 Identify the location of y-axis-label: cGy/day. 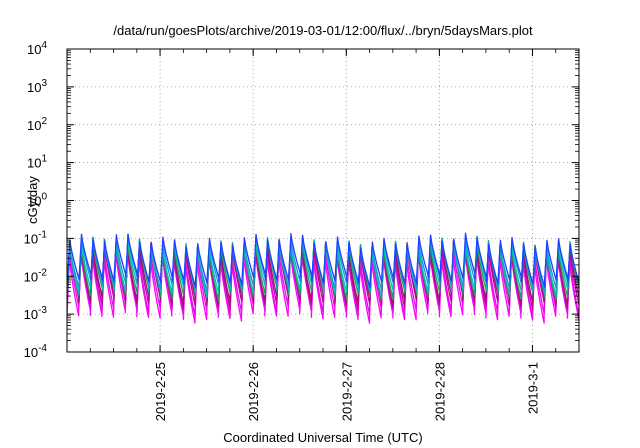
(32, 200).